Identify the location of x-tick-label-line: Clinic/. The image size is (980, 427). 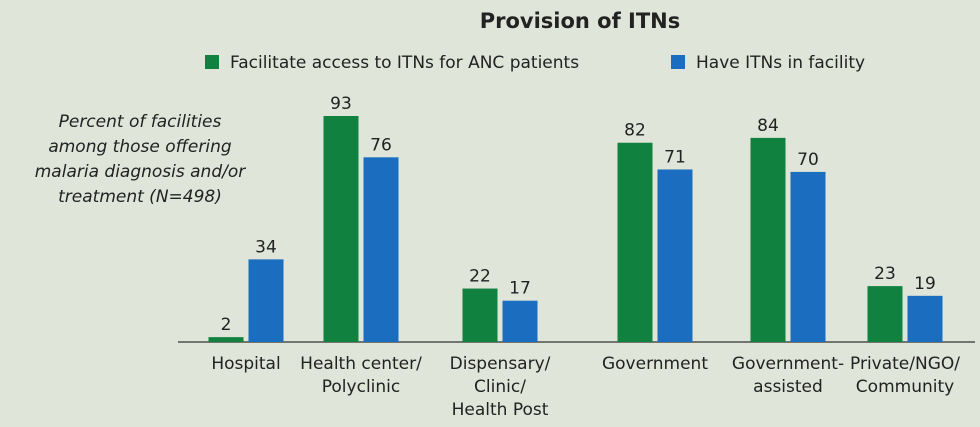
(500, 387).